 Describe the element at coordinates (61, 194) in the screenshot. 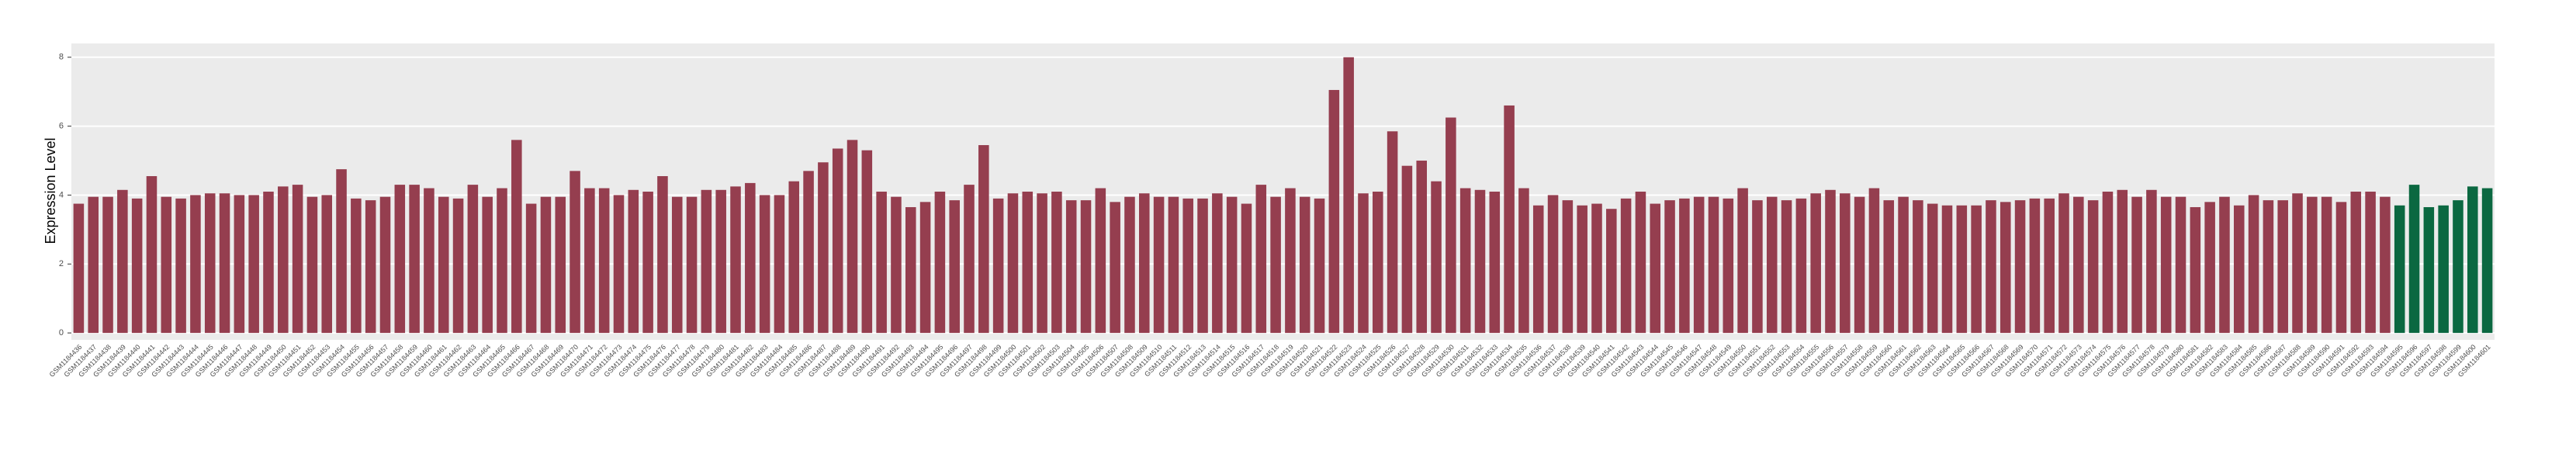

I see `y-tick-label: 4` at that location.